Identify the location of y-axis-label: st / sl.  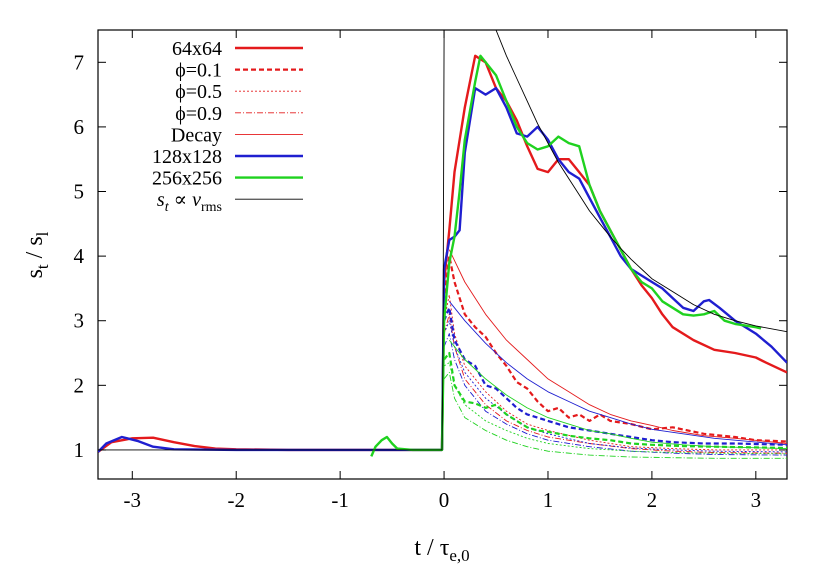
(37, 254).